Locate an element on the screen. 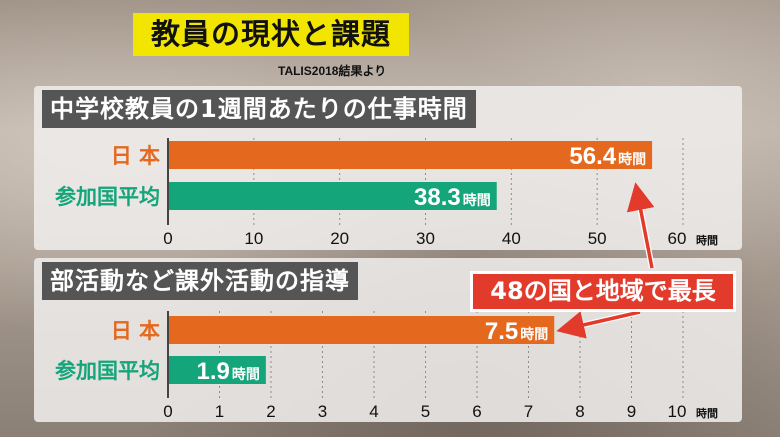  tick-label-0-5: 50 is located at coordinates (597, 238).